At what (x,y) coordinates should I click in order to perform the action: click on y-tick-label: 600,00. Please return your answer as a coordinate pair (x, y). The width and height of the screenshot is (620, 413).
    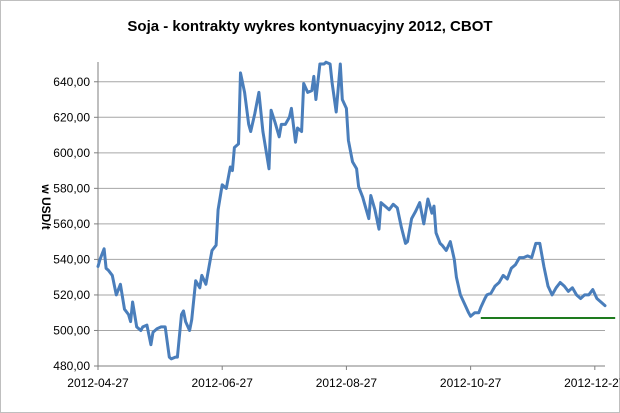
    Looking at the image, I should click on (71, 153).